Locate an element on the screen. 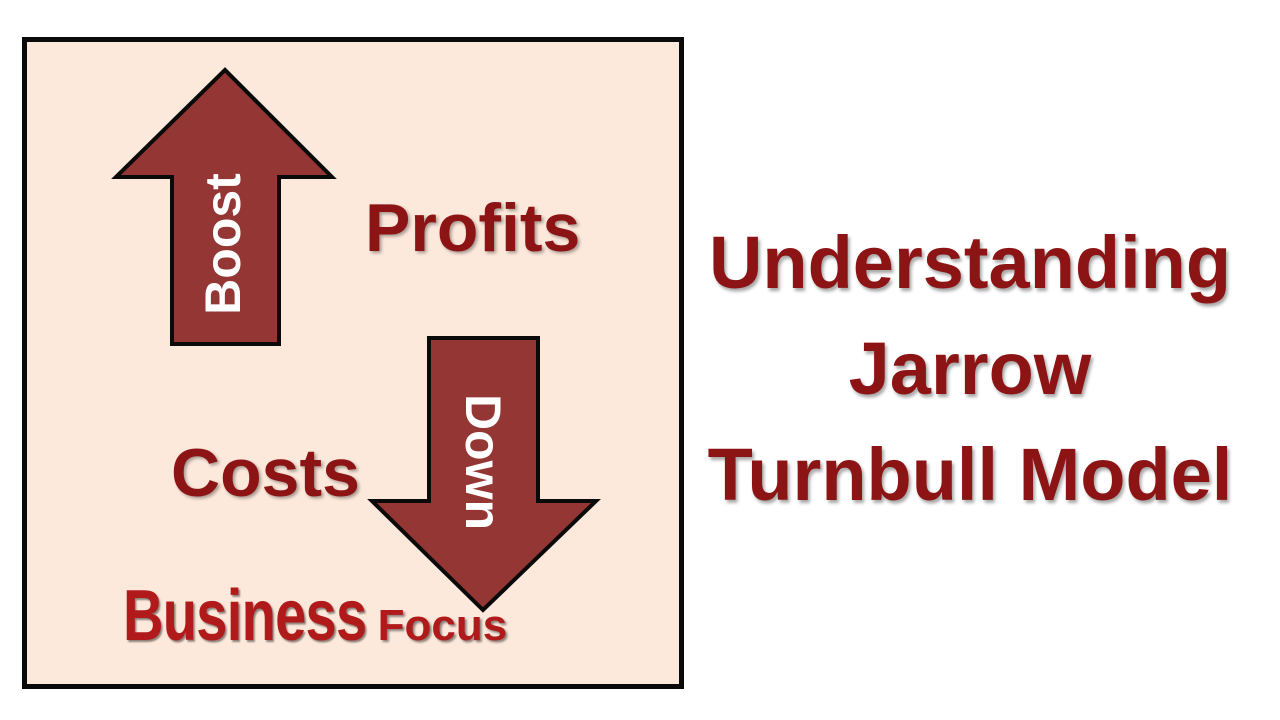  down-label: Down is located at coordinates (483, 462).